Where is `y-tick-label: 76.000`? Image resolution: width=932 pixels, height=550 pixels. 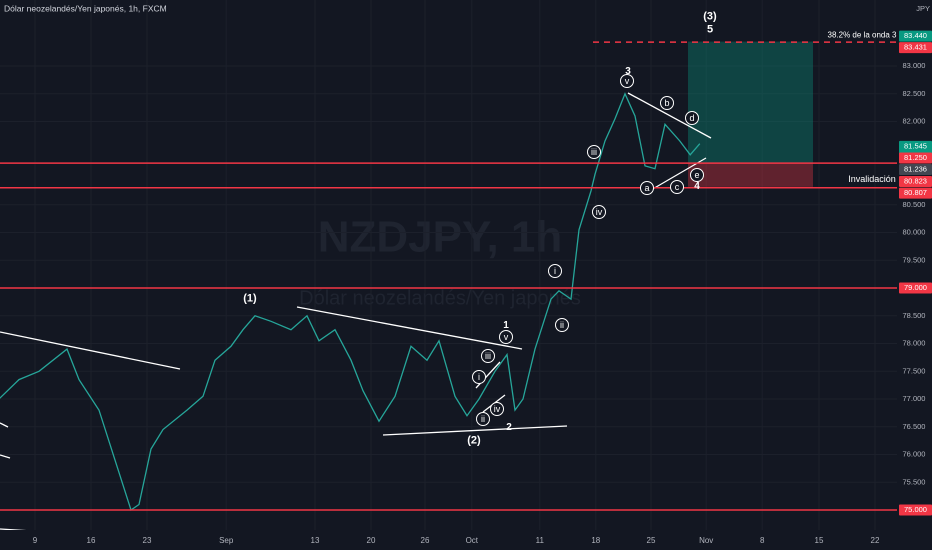 y-tick-label: 76.000 is located at coordinates (914, 454).